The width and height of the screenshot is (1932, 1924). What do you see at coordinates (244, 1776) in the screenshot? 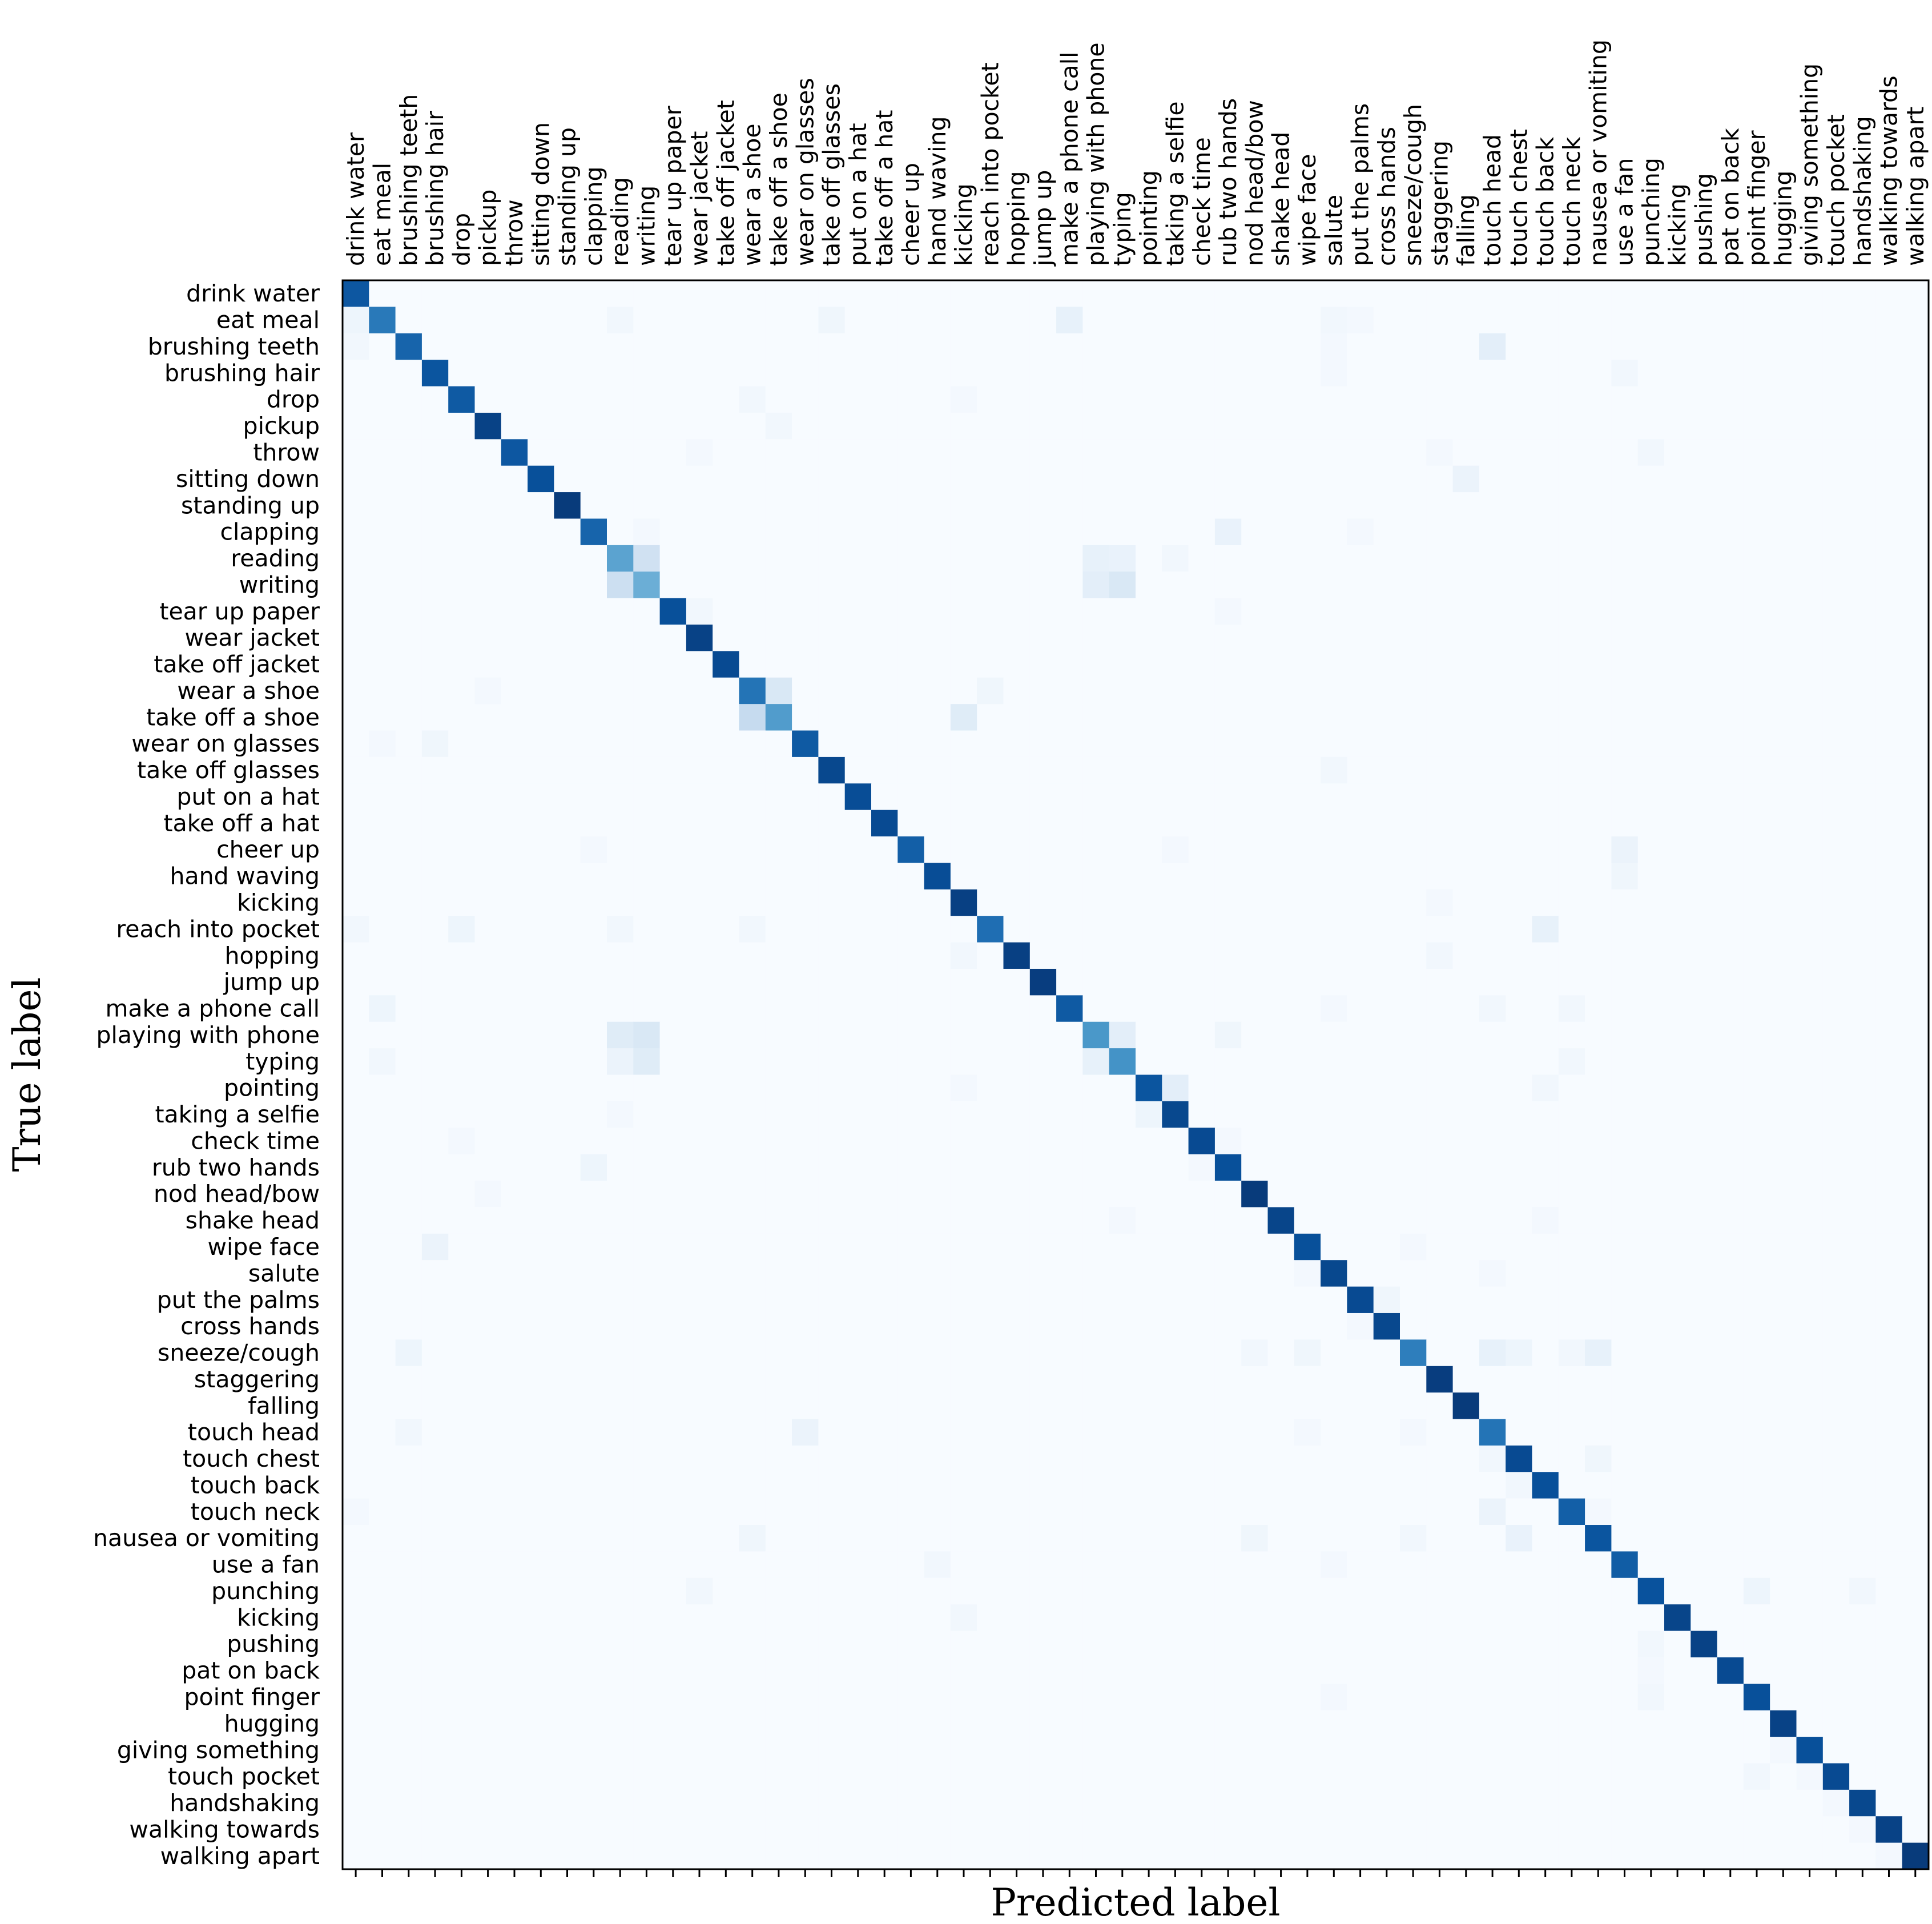
I see `y-tick-label: touch pocket` at bounding box center [244, 1776].